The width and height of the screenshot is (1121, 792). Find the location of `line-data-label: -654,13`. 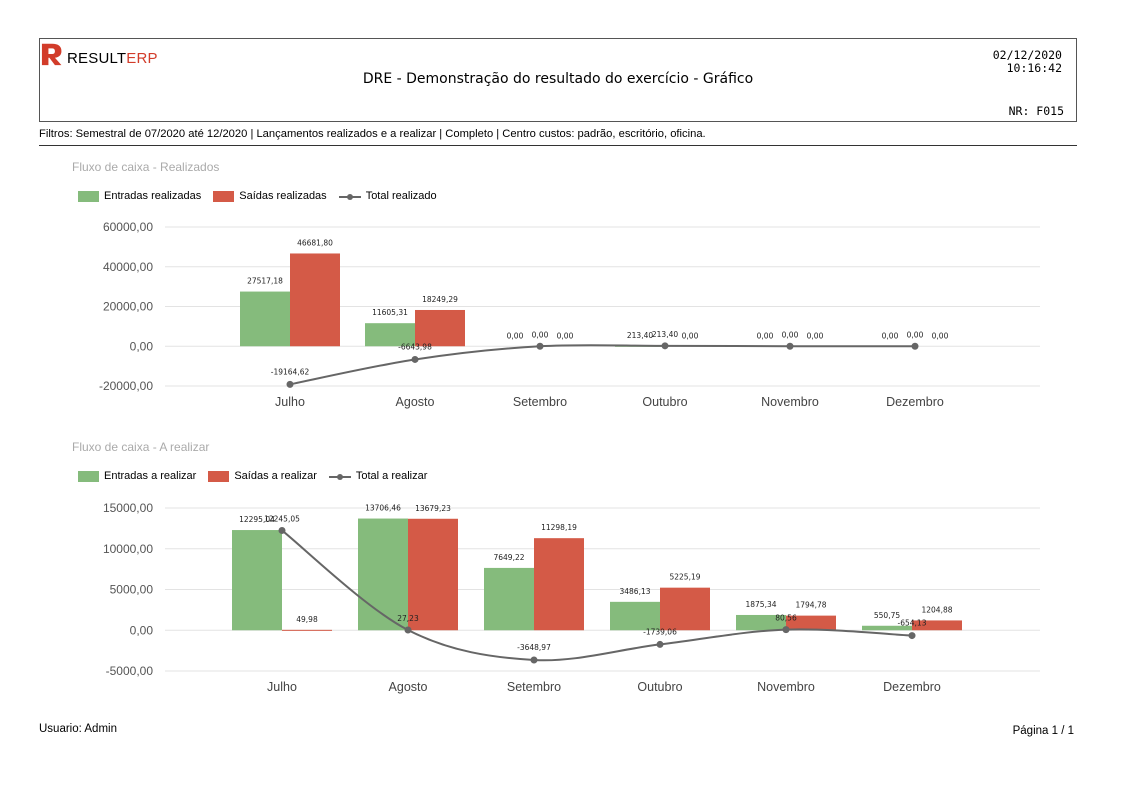

line-data-label: -654,13 is located at coordinates (912, 623).